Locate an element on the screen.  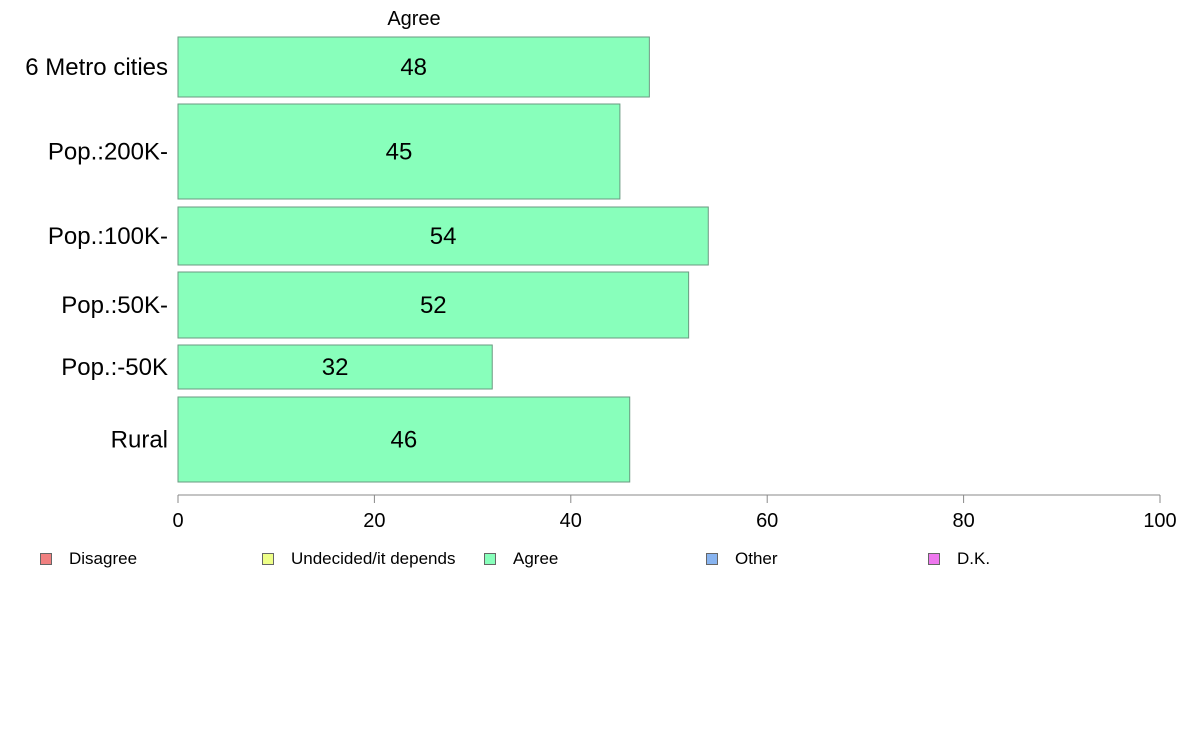
bar-value-label-0: 48 is located at coordinates (413, 67).